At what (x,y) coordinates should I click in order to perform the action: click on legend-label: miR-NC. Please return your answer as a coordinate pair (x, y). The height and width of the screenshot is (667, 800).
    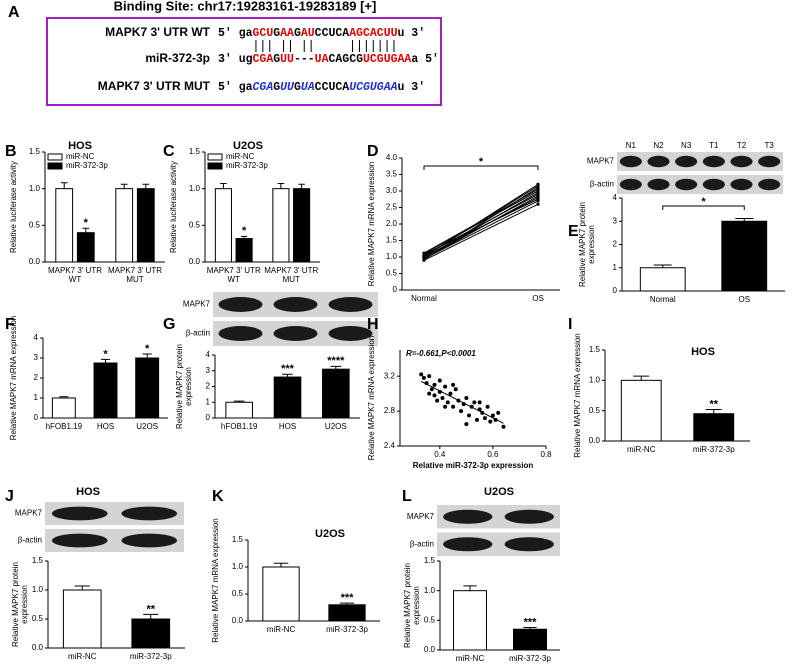
    Looking at the image, I should click on (80, 156).